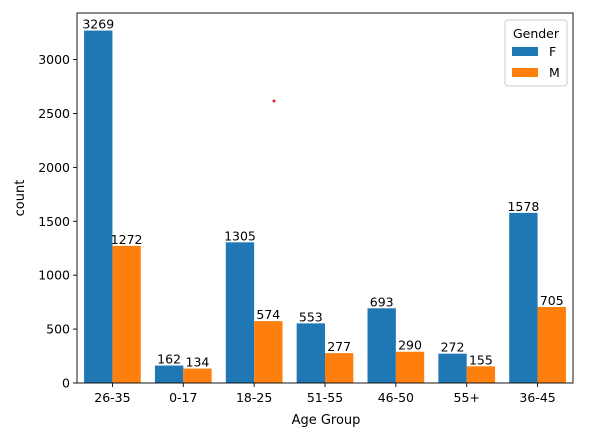  I want to click on y-tick-label: 2500, so click(54, 113).